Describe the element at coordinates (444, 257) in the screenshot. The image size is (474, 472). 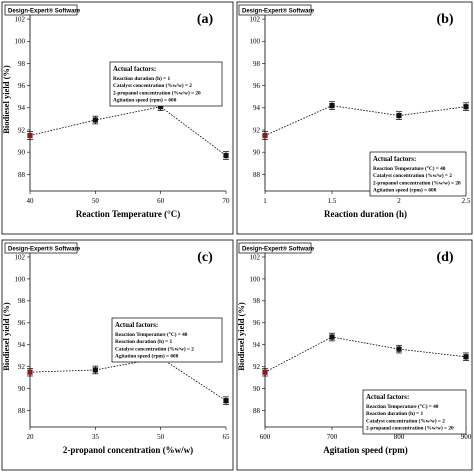
I see `panel-letter: (d)` at that location.